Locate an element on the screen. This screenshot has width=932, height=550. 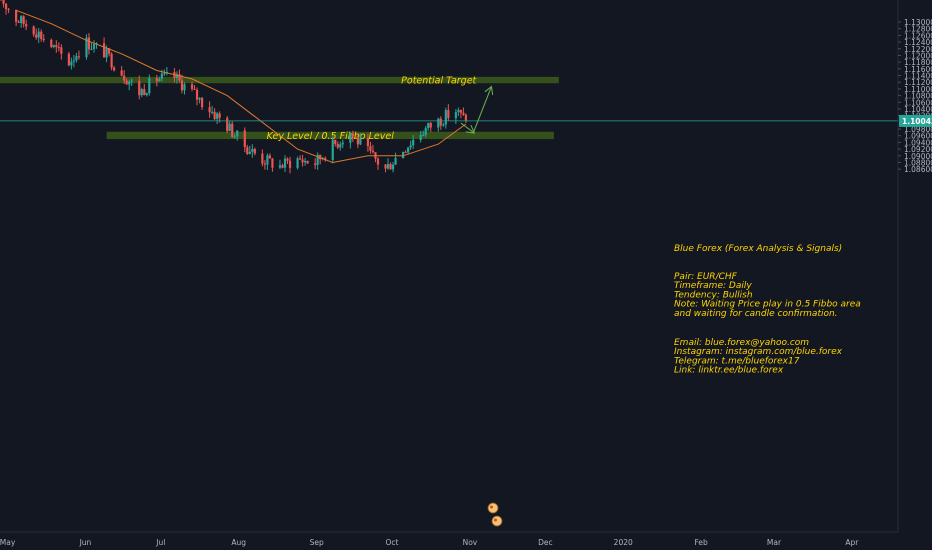
current-price-tag: 1.10043 is located at coordinates (915, 120).